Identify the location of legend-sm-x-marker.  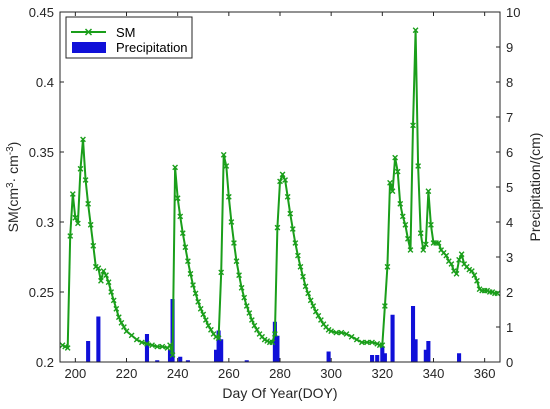
(88, 32).